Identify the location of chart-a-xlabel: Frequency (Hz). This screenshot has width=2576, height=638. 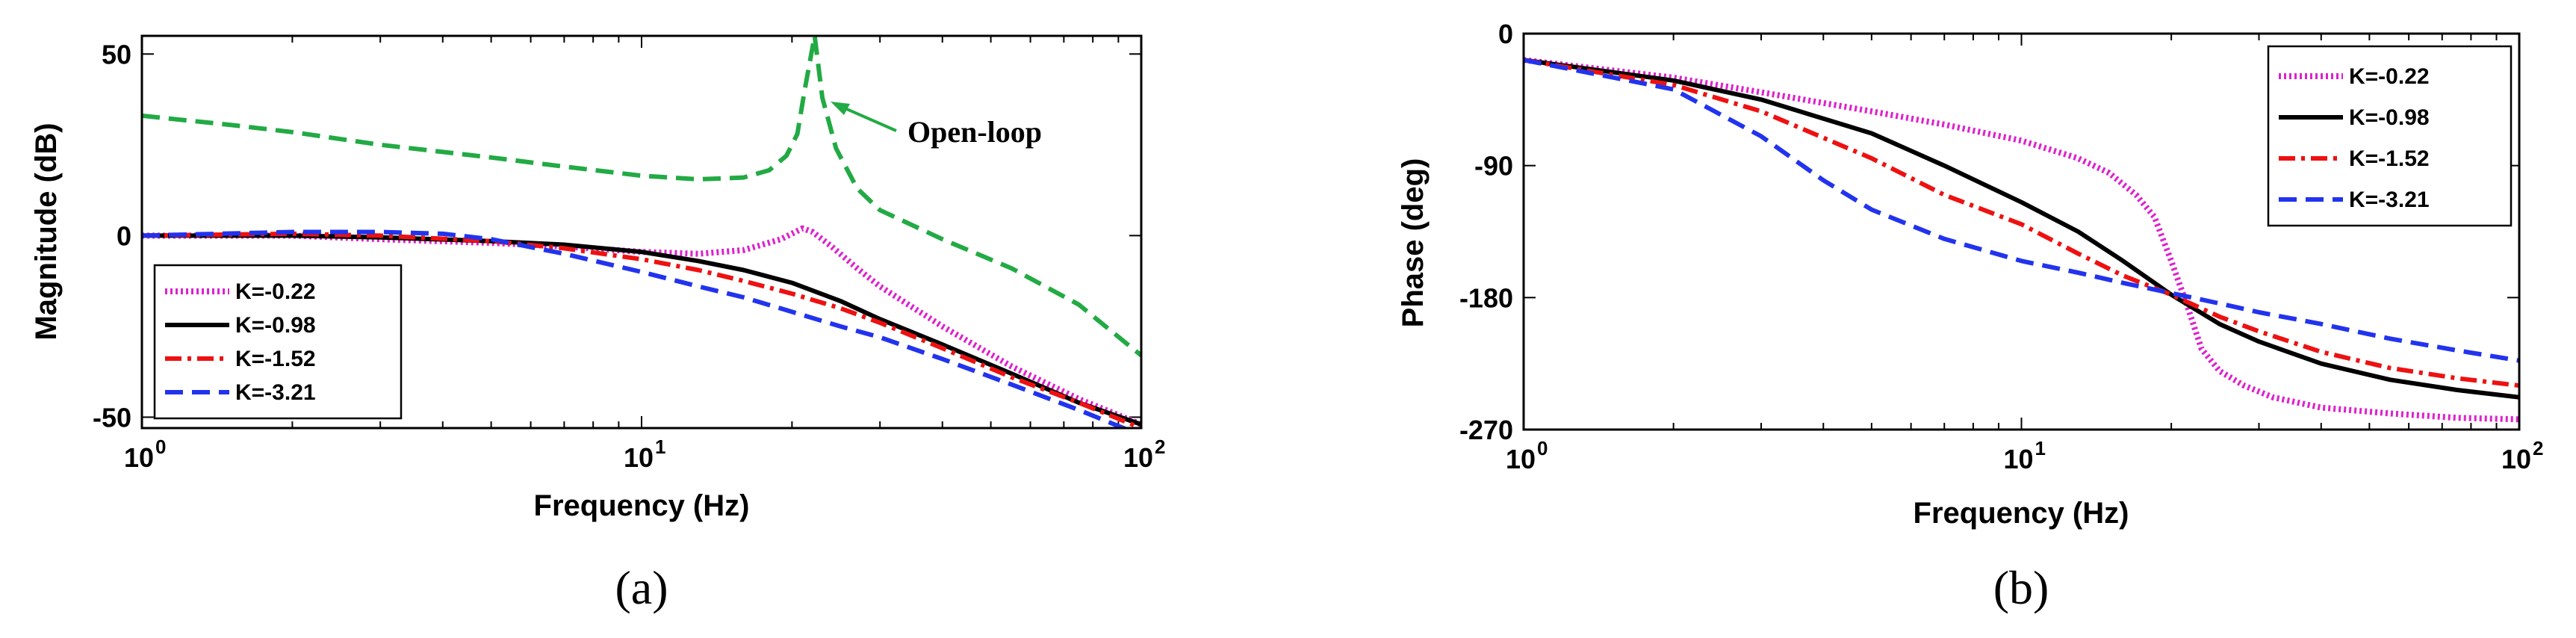
(642, 506).